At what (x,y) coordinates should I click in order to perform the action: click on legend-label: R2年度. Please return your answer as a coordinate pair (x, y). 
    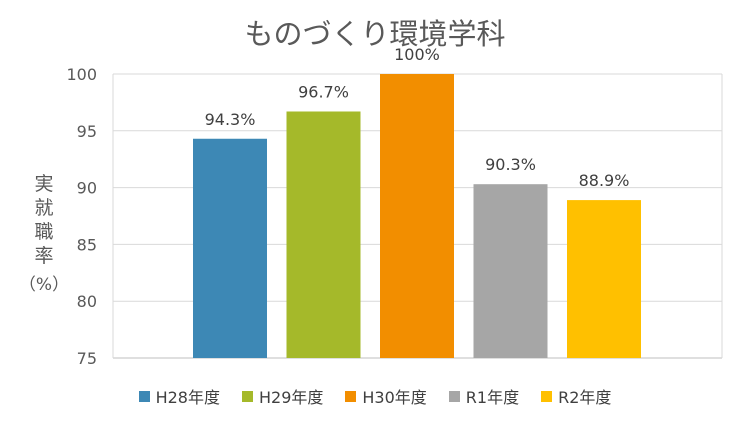
    Looking at the image, I should click on (585, 397).